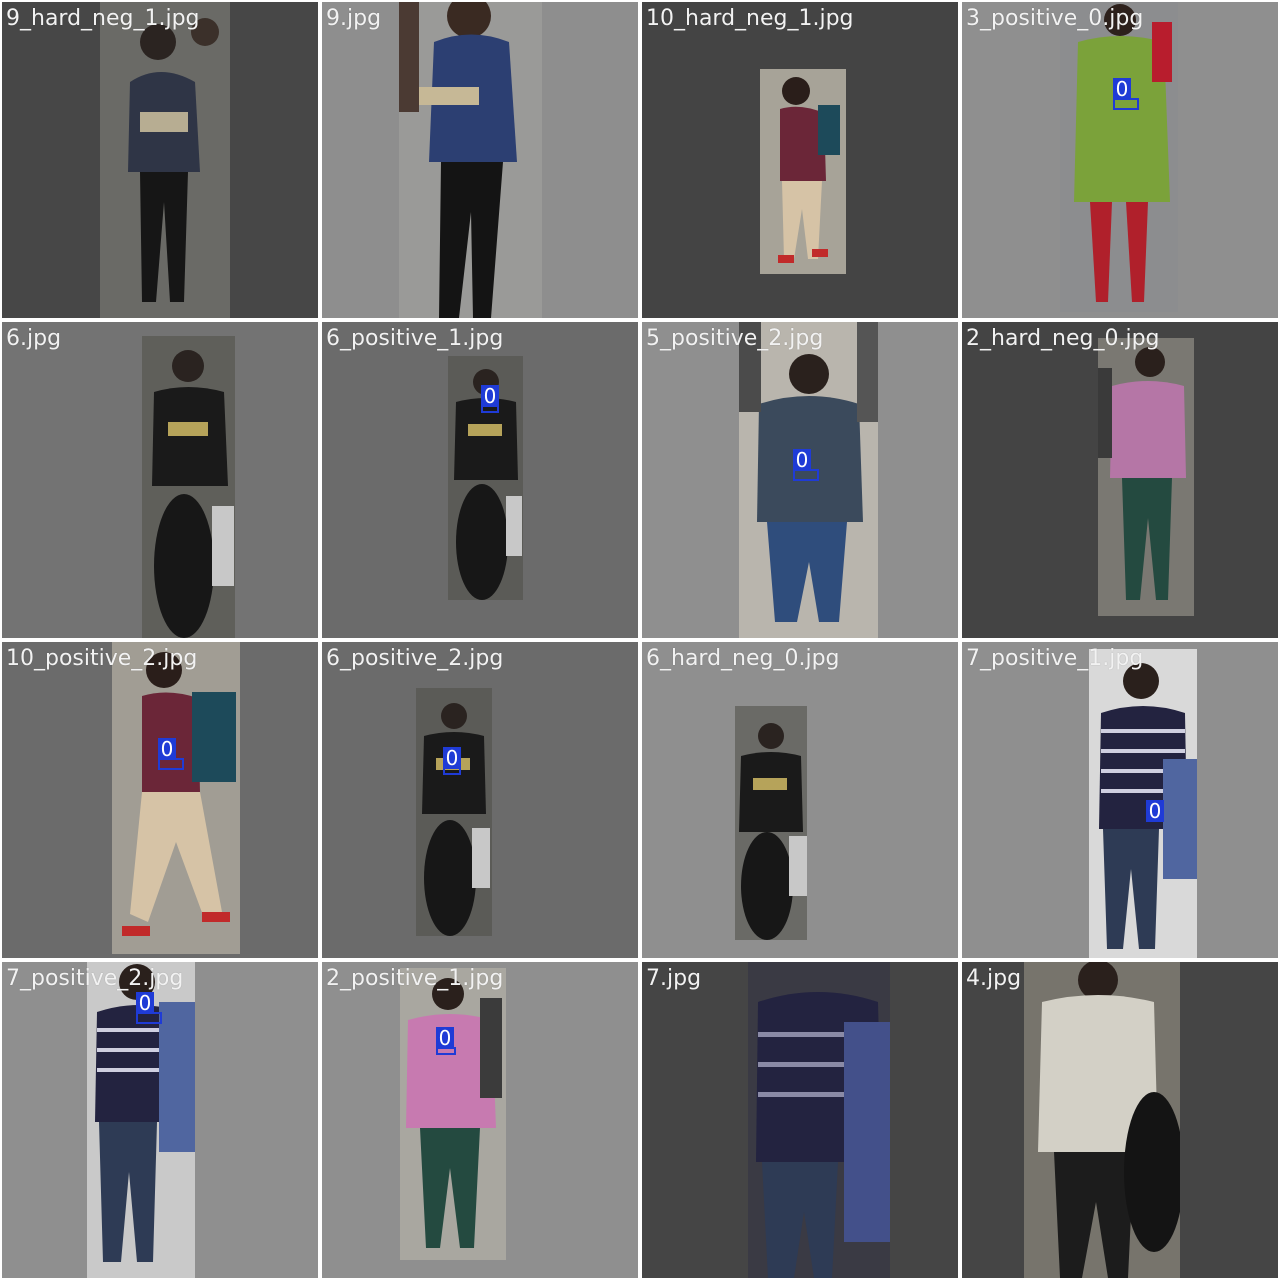 The image size is (1280, 1280). I want to click on tile: 6.jpg, so click(160, 480).